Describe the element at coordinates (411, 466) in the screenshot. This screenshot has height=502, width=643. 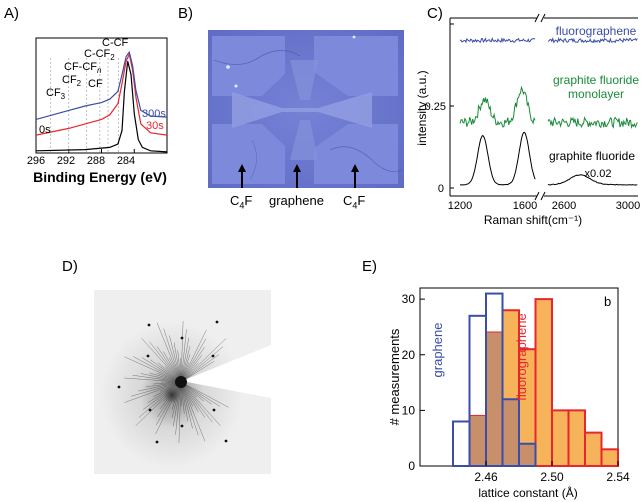
I see `panel-e-ytick-label: 0` at that location.